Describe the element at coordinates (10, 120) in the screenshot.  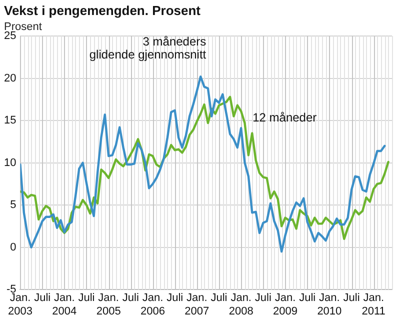
I see `y-tick-label: 15` at that location.